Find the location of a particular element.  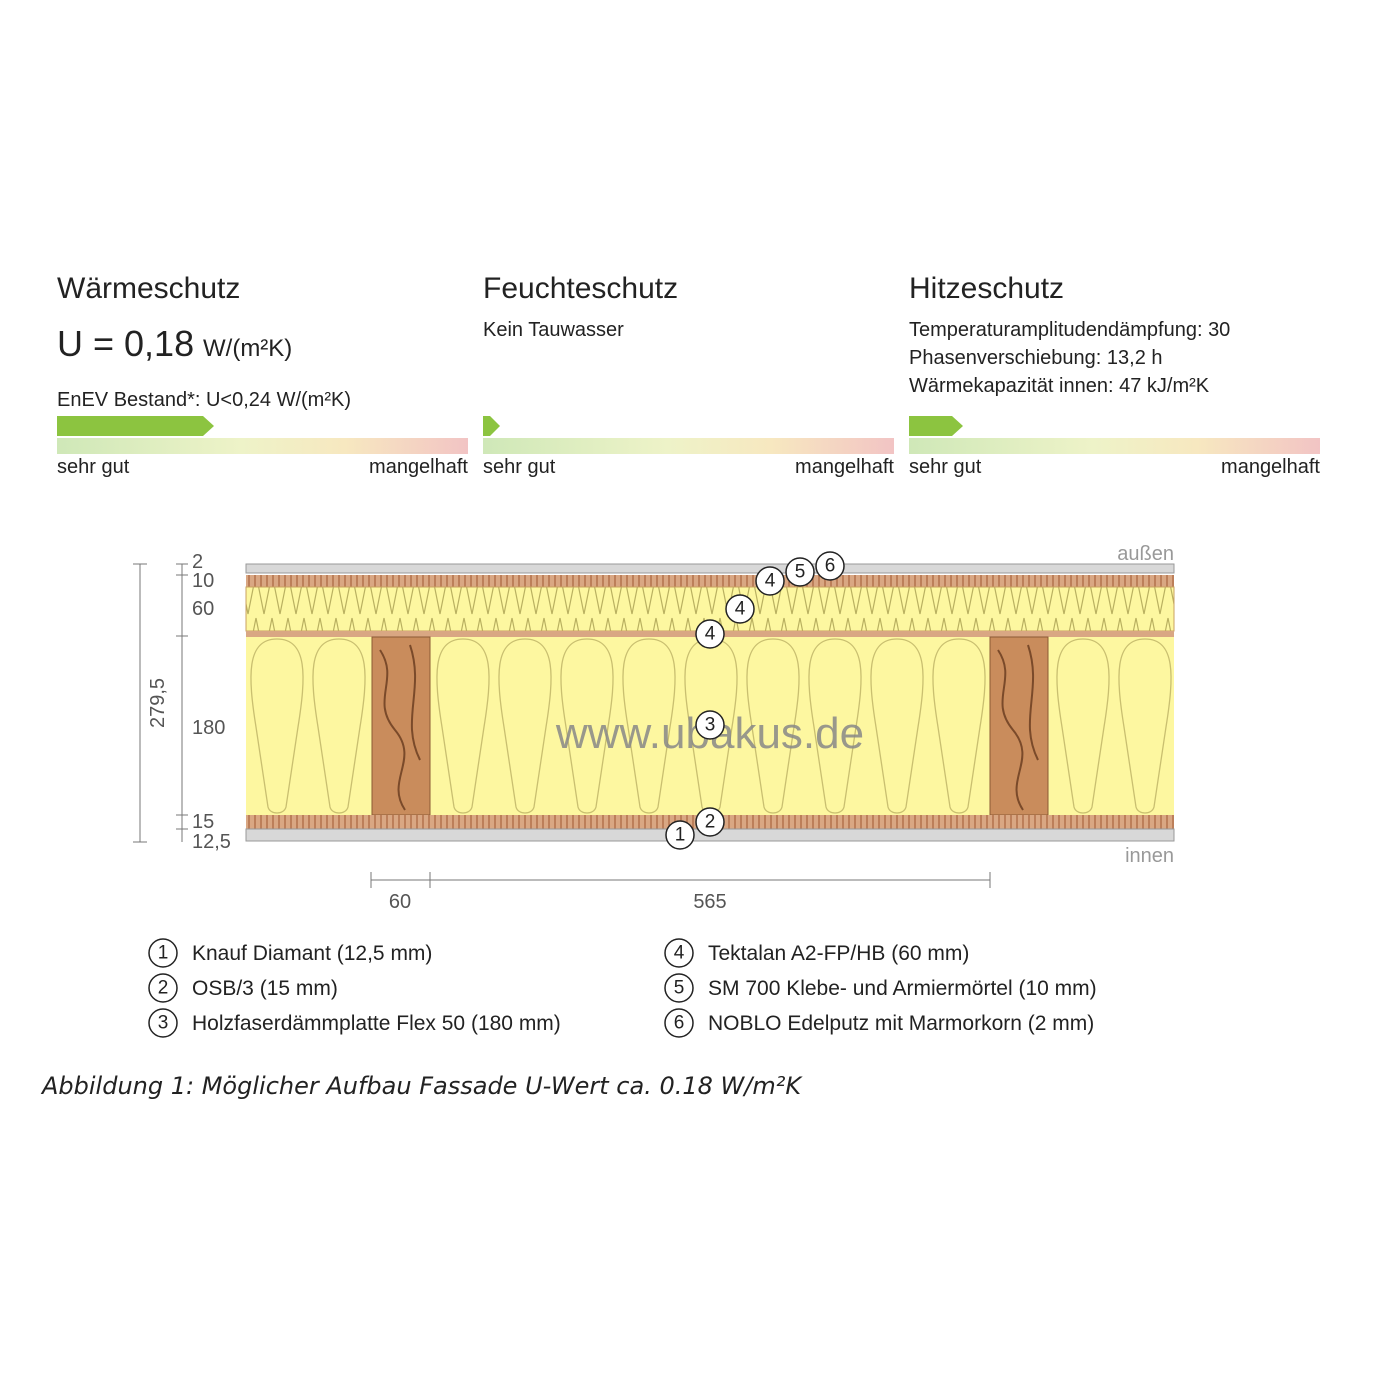

u-unit: W/(m²K) is located at coordinates (247, 348).